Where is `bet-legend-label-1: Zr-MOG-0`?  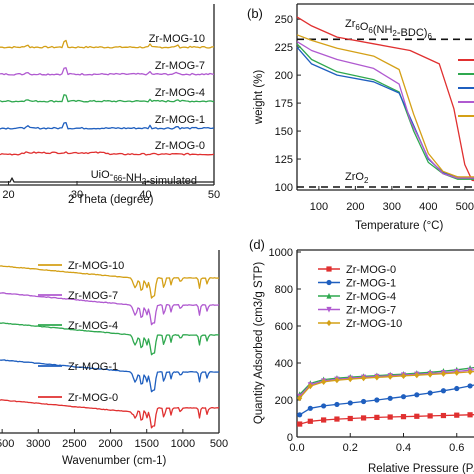 bet-legend-label-1: Zr-MOG-0 is located at coordinates (371, 270).